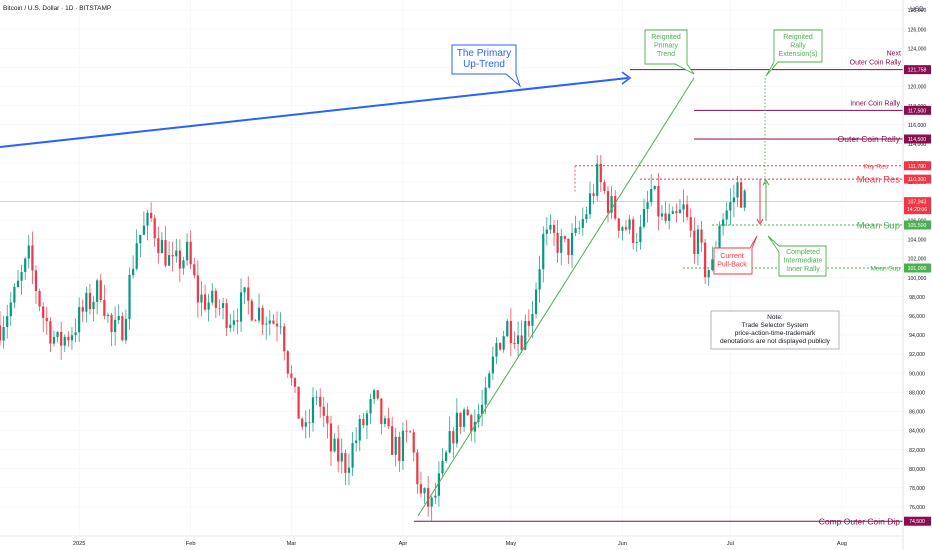  Describe the element at coordinates (79, 544) in the screenshot. I see `x-tick-label: 2025` at that location.